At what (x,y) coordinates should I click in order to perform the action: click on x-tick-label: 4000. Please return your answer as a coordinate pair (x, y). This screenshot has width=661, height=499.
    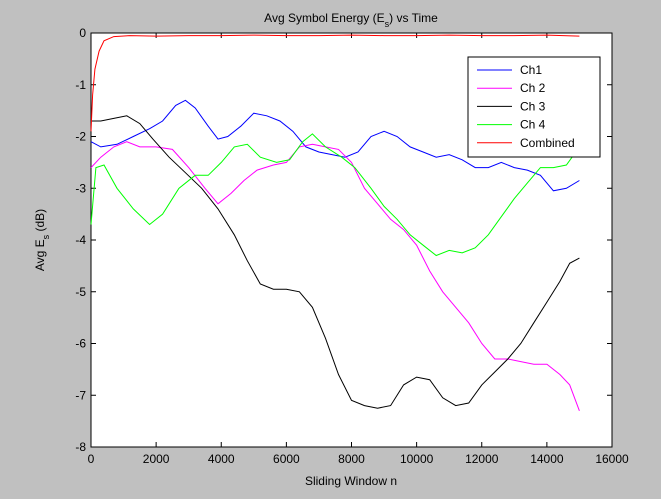
    Looking at the image, I should click on (221, 459).